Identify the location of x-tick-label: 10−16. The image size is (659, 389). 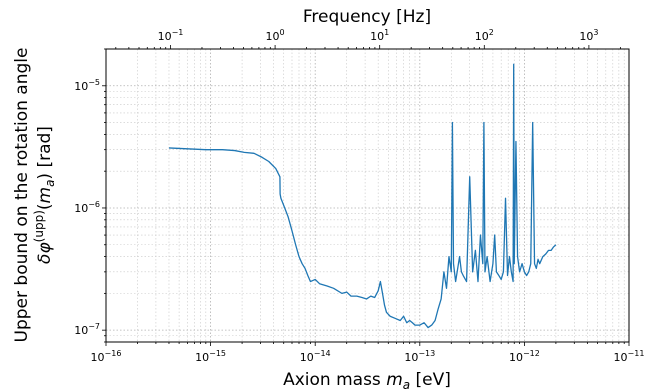
(106, 356).